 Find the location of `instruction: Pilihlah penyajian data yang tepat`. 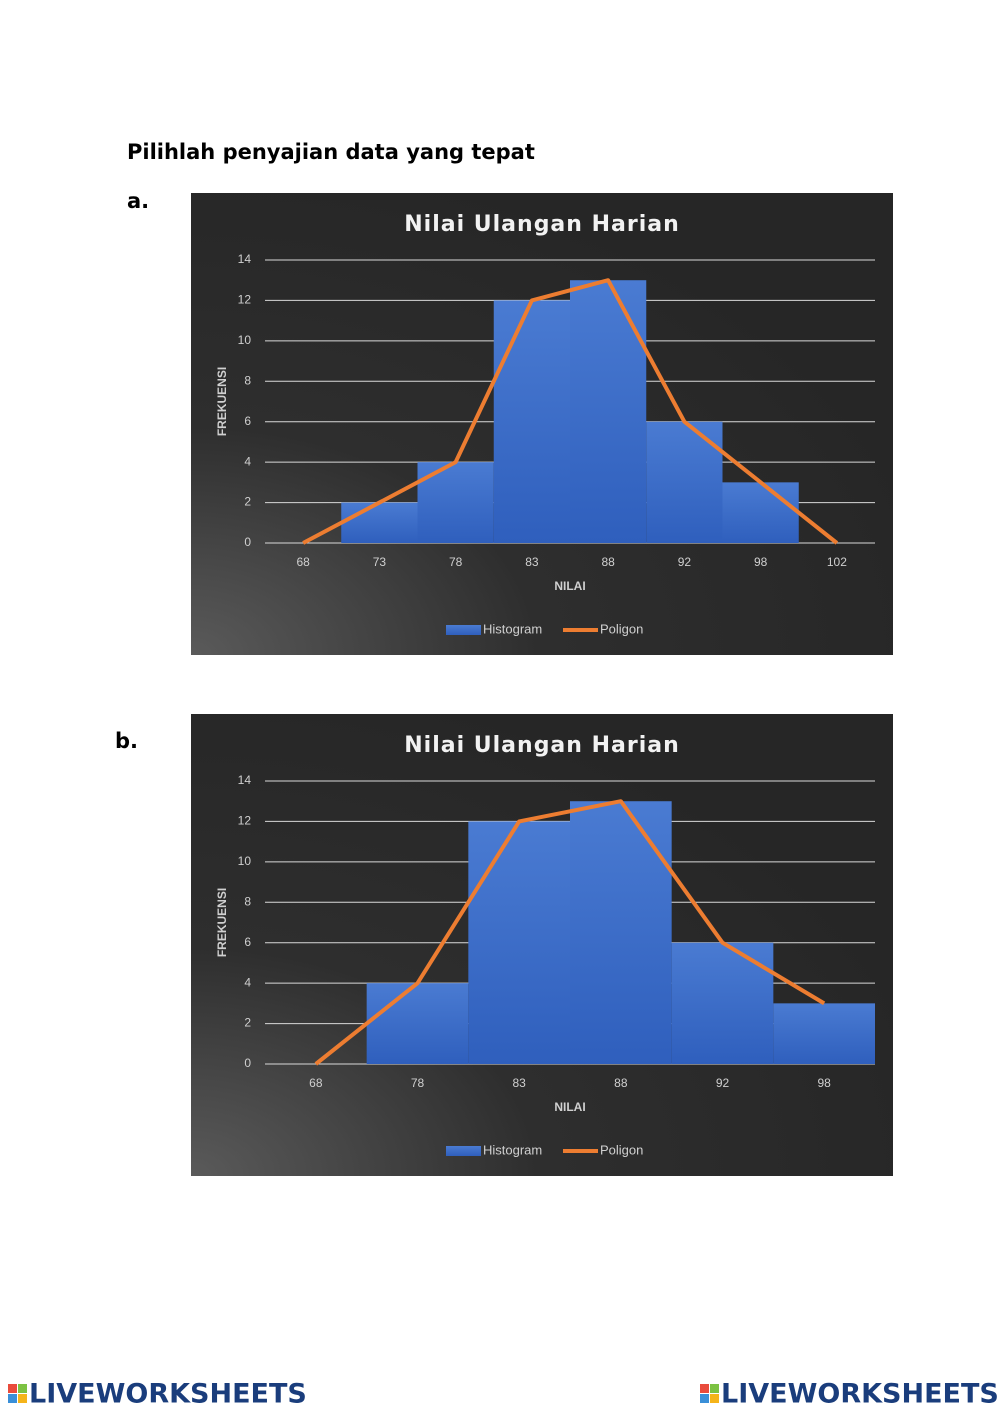

instruction: Pilihlah penyajian data yang tepat is located at coordinates (331, 152).